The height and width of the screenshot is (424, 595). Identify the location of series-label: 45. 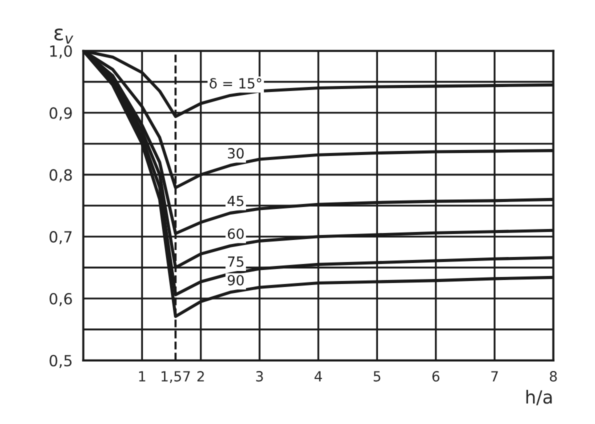
(236, 201).